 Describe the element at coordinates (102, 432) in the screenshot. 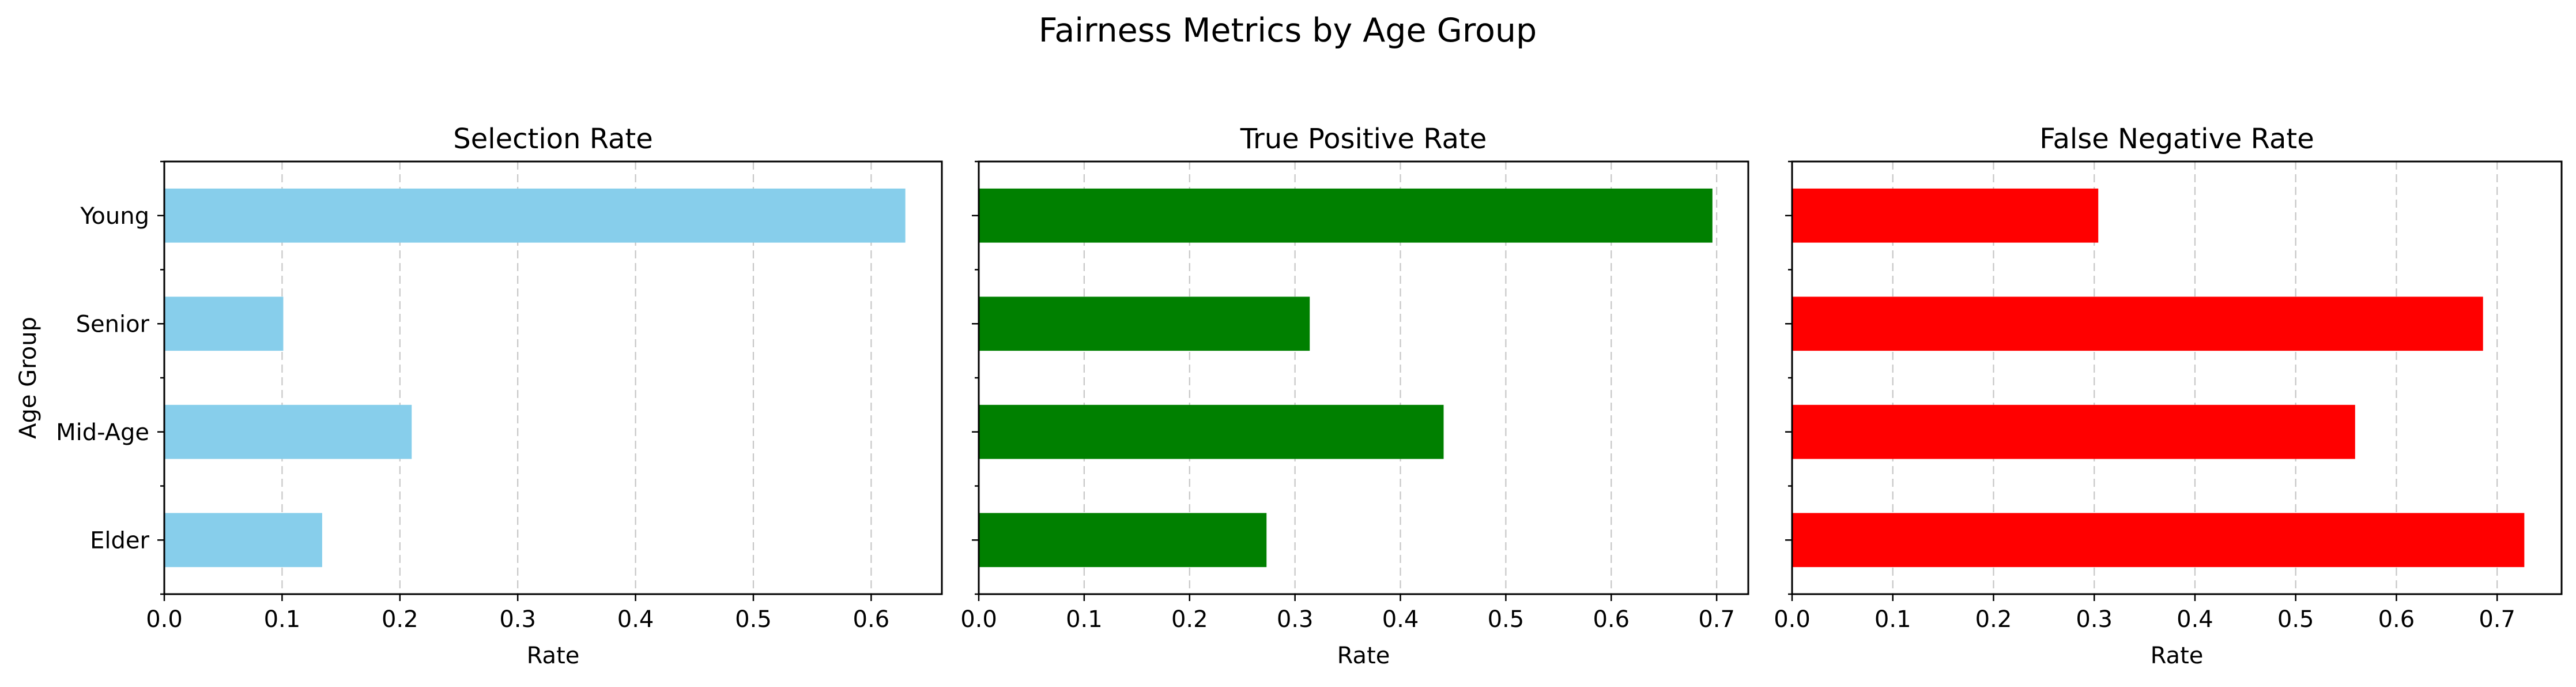

I see `y-tick-label: Mid-Age` at that location.